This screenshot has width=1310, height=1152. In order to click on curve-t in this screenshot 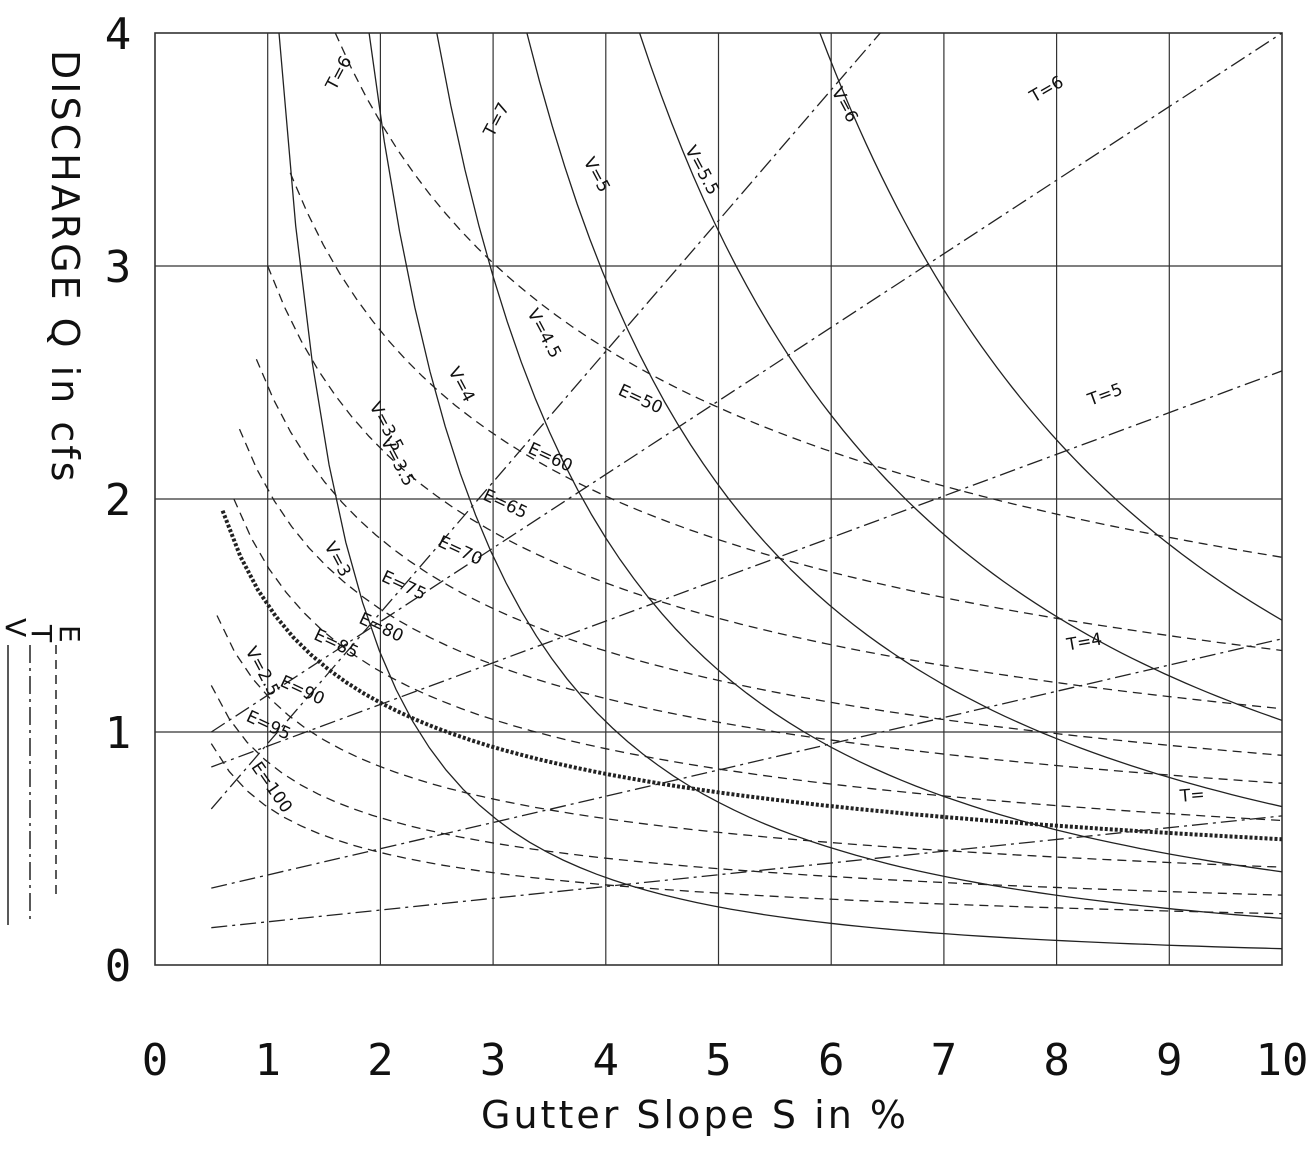, I will do `click(746, 872)`.